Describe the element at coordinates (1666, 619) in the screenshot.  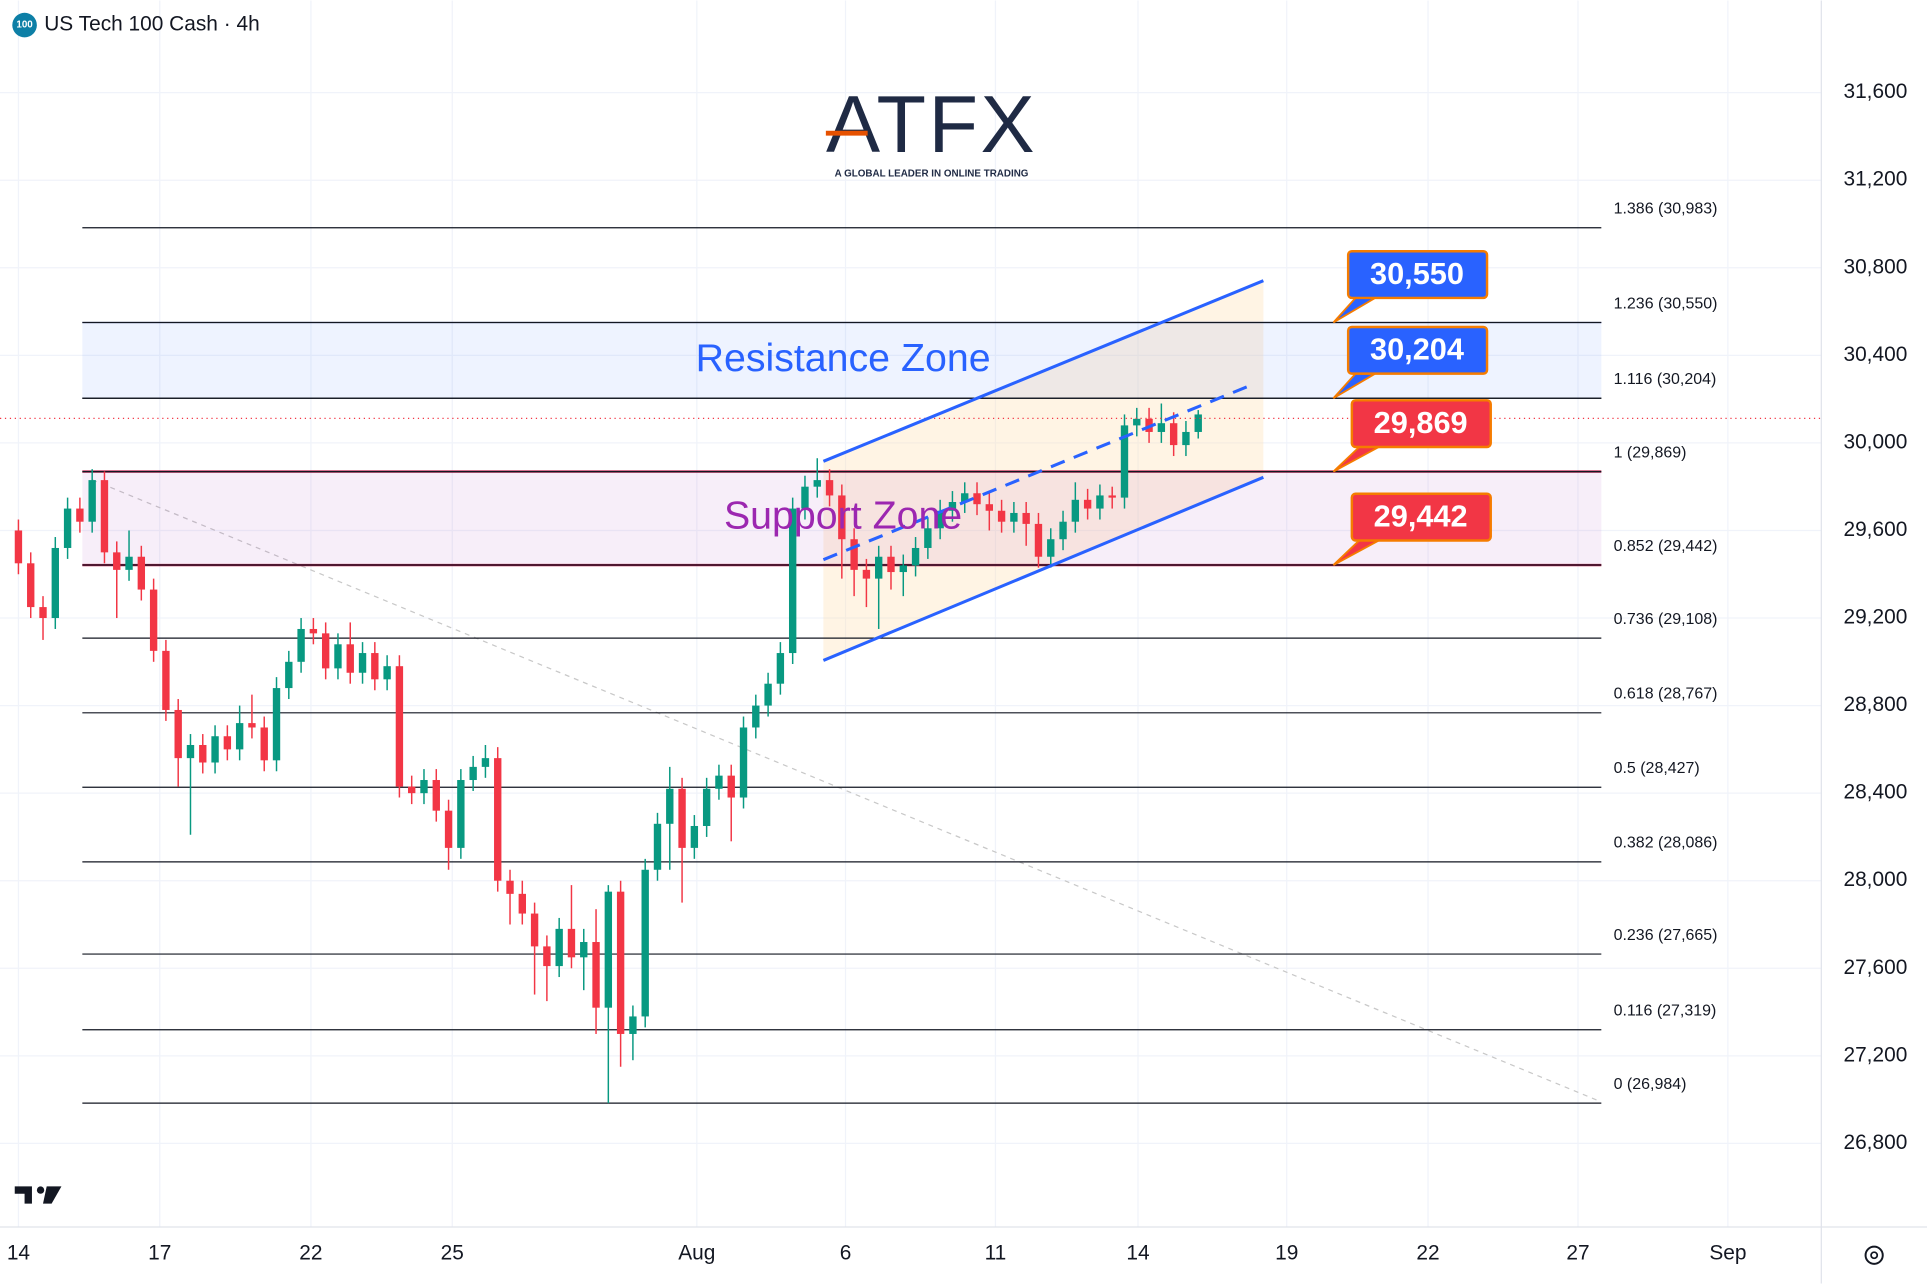
I see `fib-label: 0.736 (29,108)` at that location.